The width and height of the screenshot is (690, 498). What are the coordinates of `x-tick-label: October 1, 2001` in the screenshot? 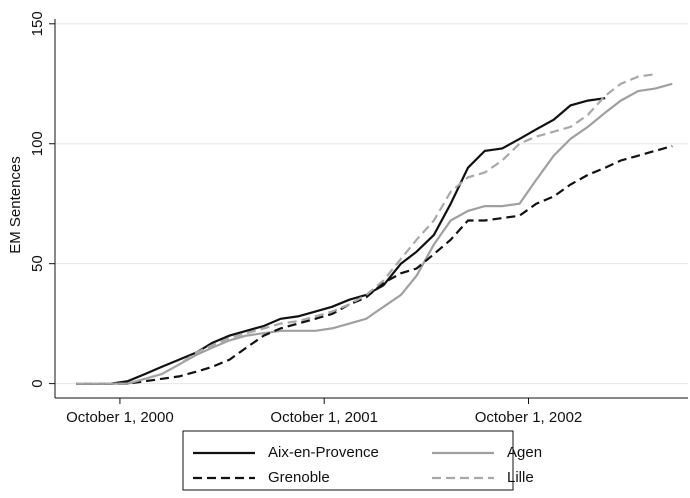 It's located at (324, 417).